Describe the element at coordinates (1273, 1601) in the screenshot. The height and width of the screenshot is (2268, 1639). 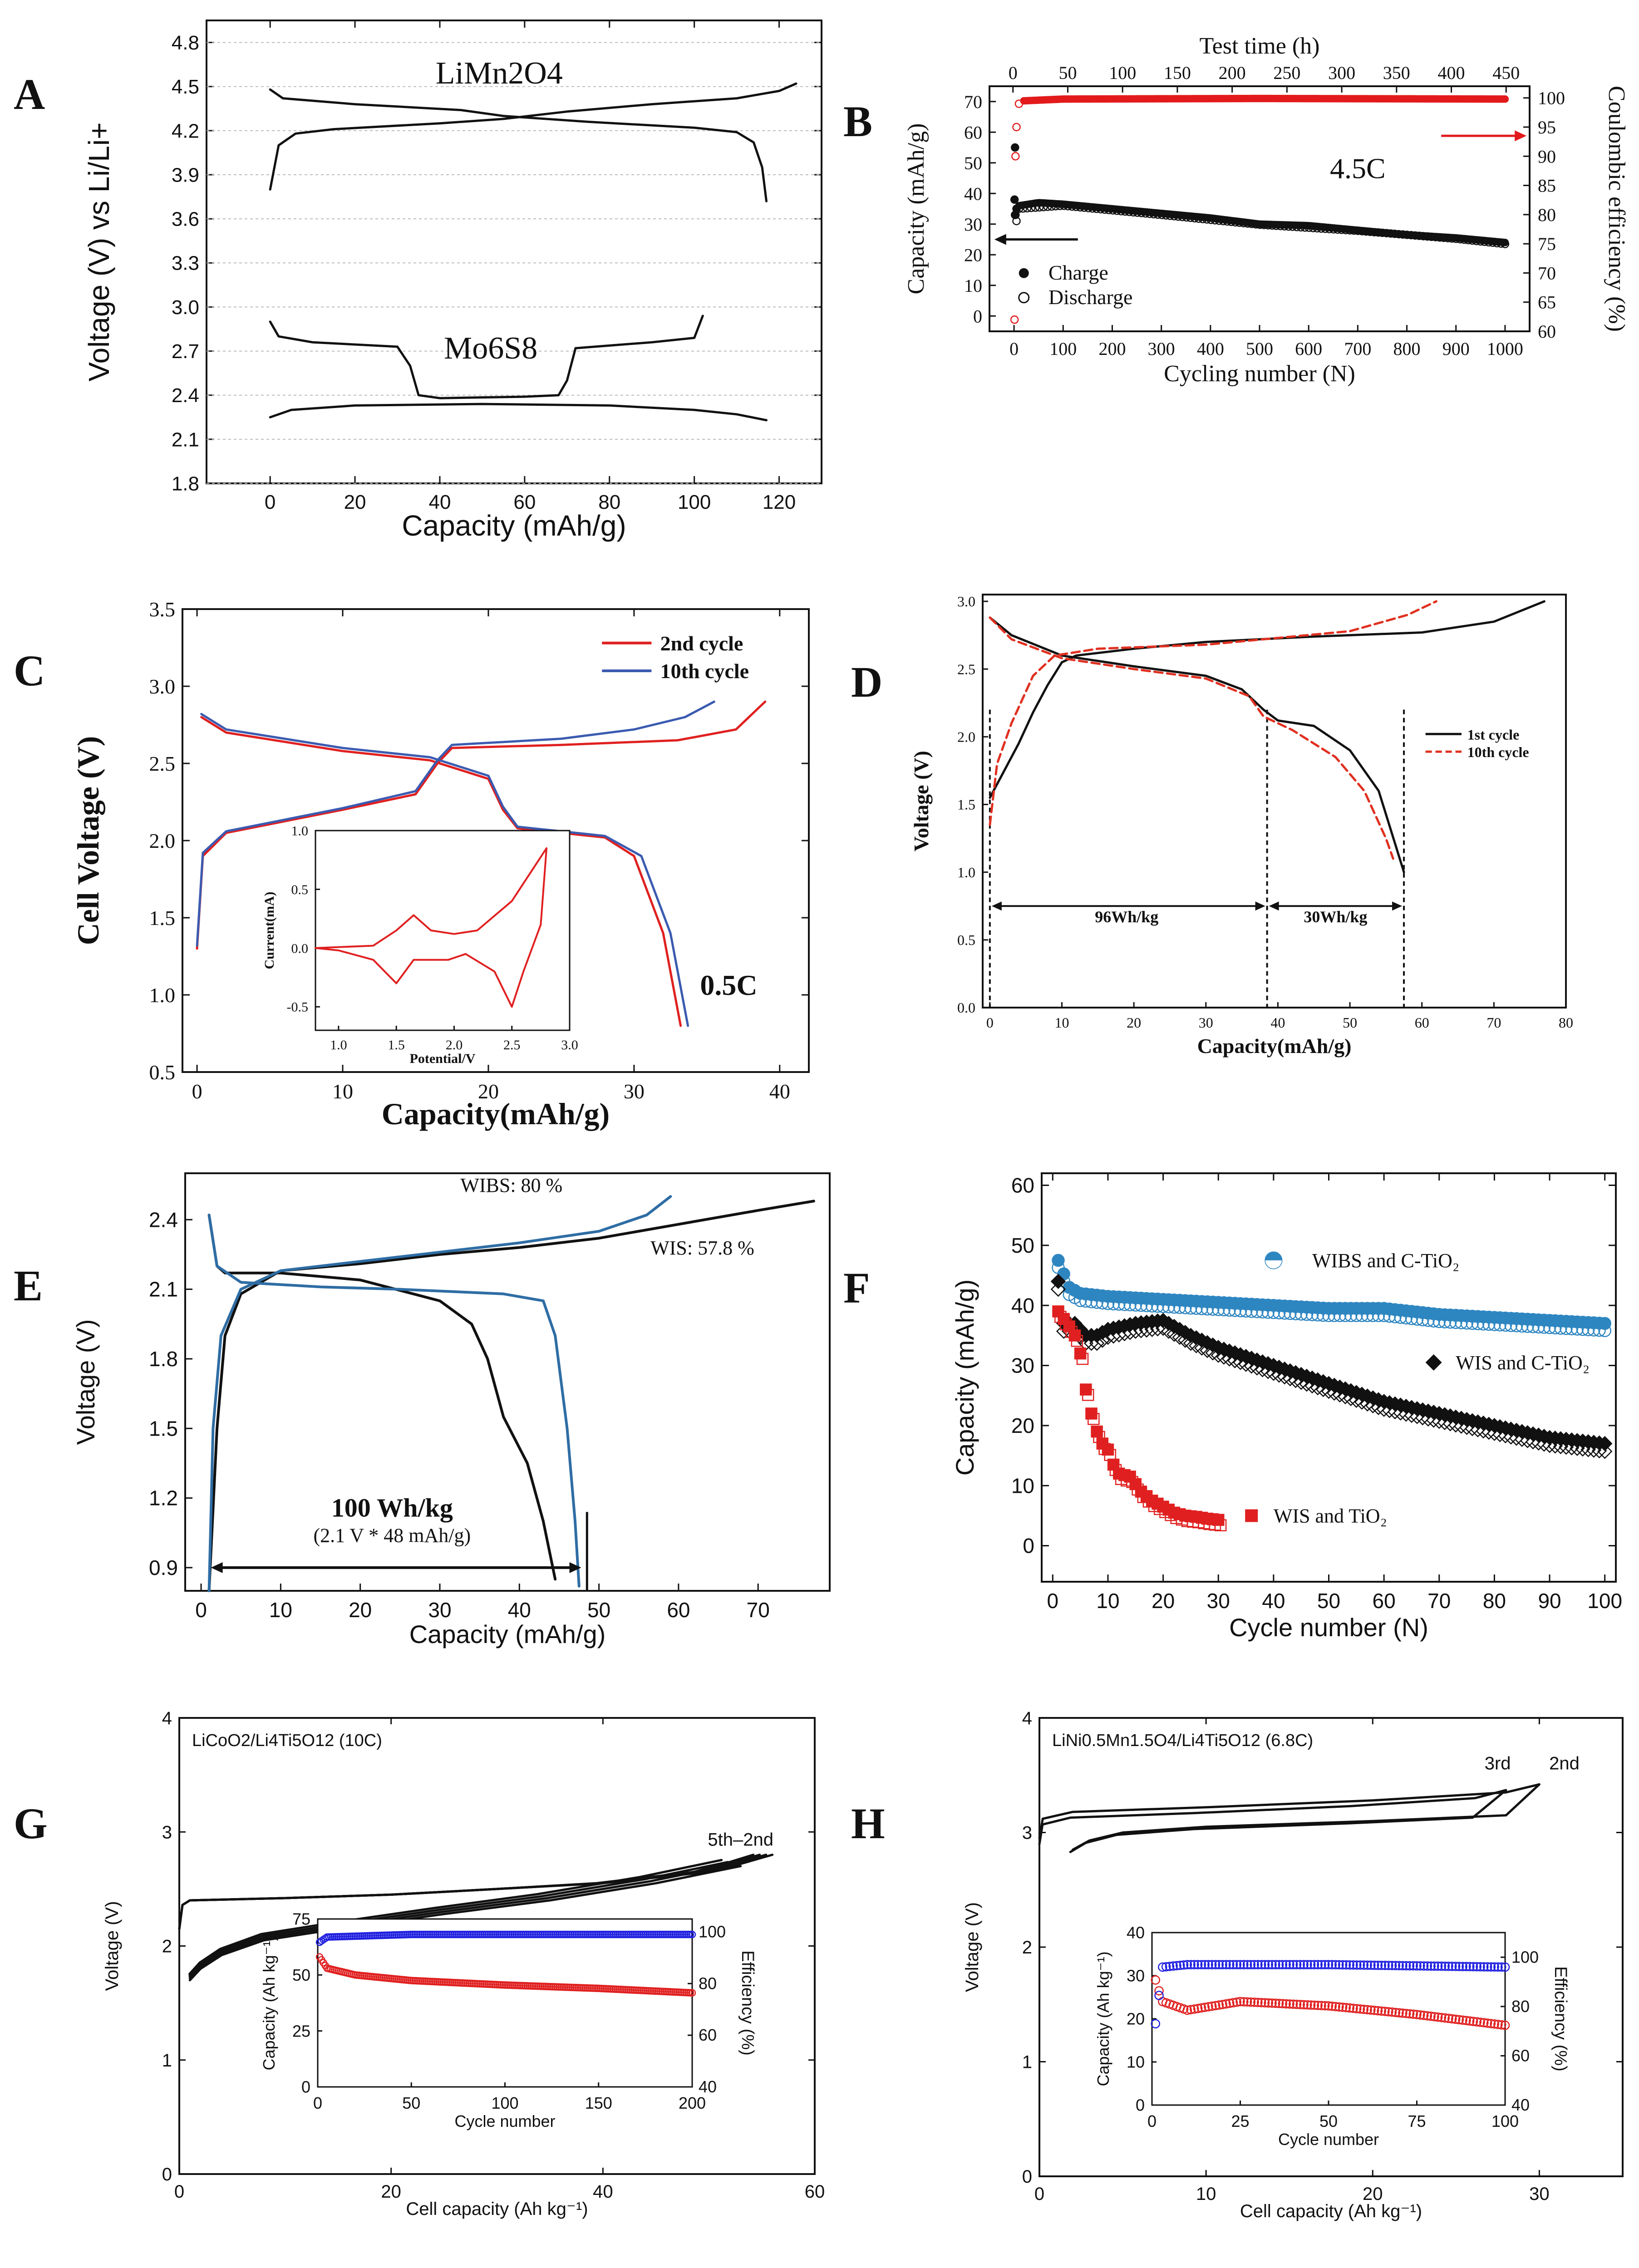
I see `x-tick-label: 40` at that location.